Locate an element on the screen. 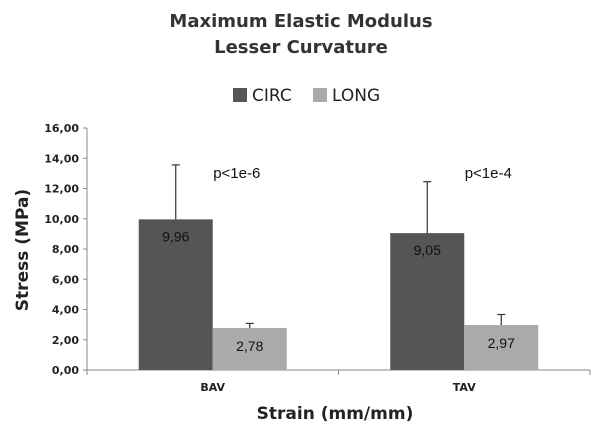 The image size is (603, 427). annotations: p<1e-6 p<1e-4 is located at coordinates (362, 173).